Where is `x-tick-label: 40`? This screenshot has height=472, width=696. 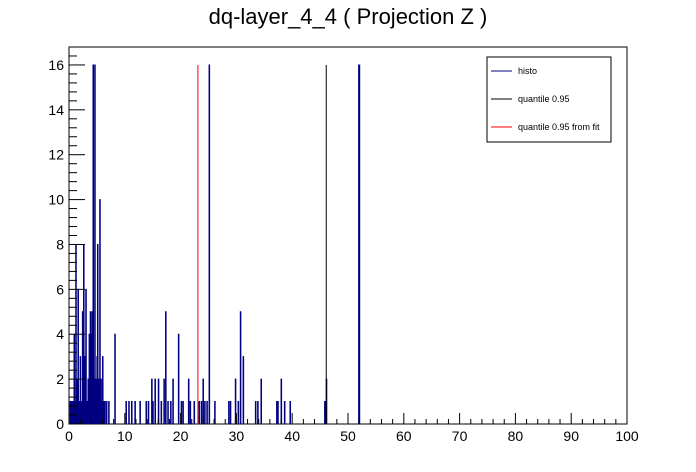
x-tick-label: 40 is located at coordinates (292, 436).